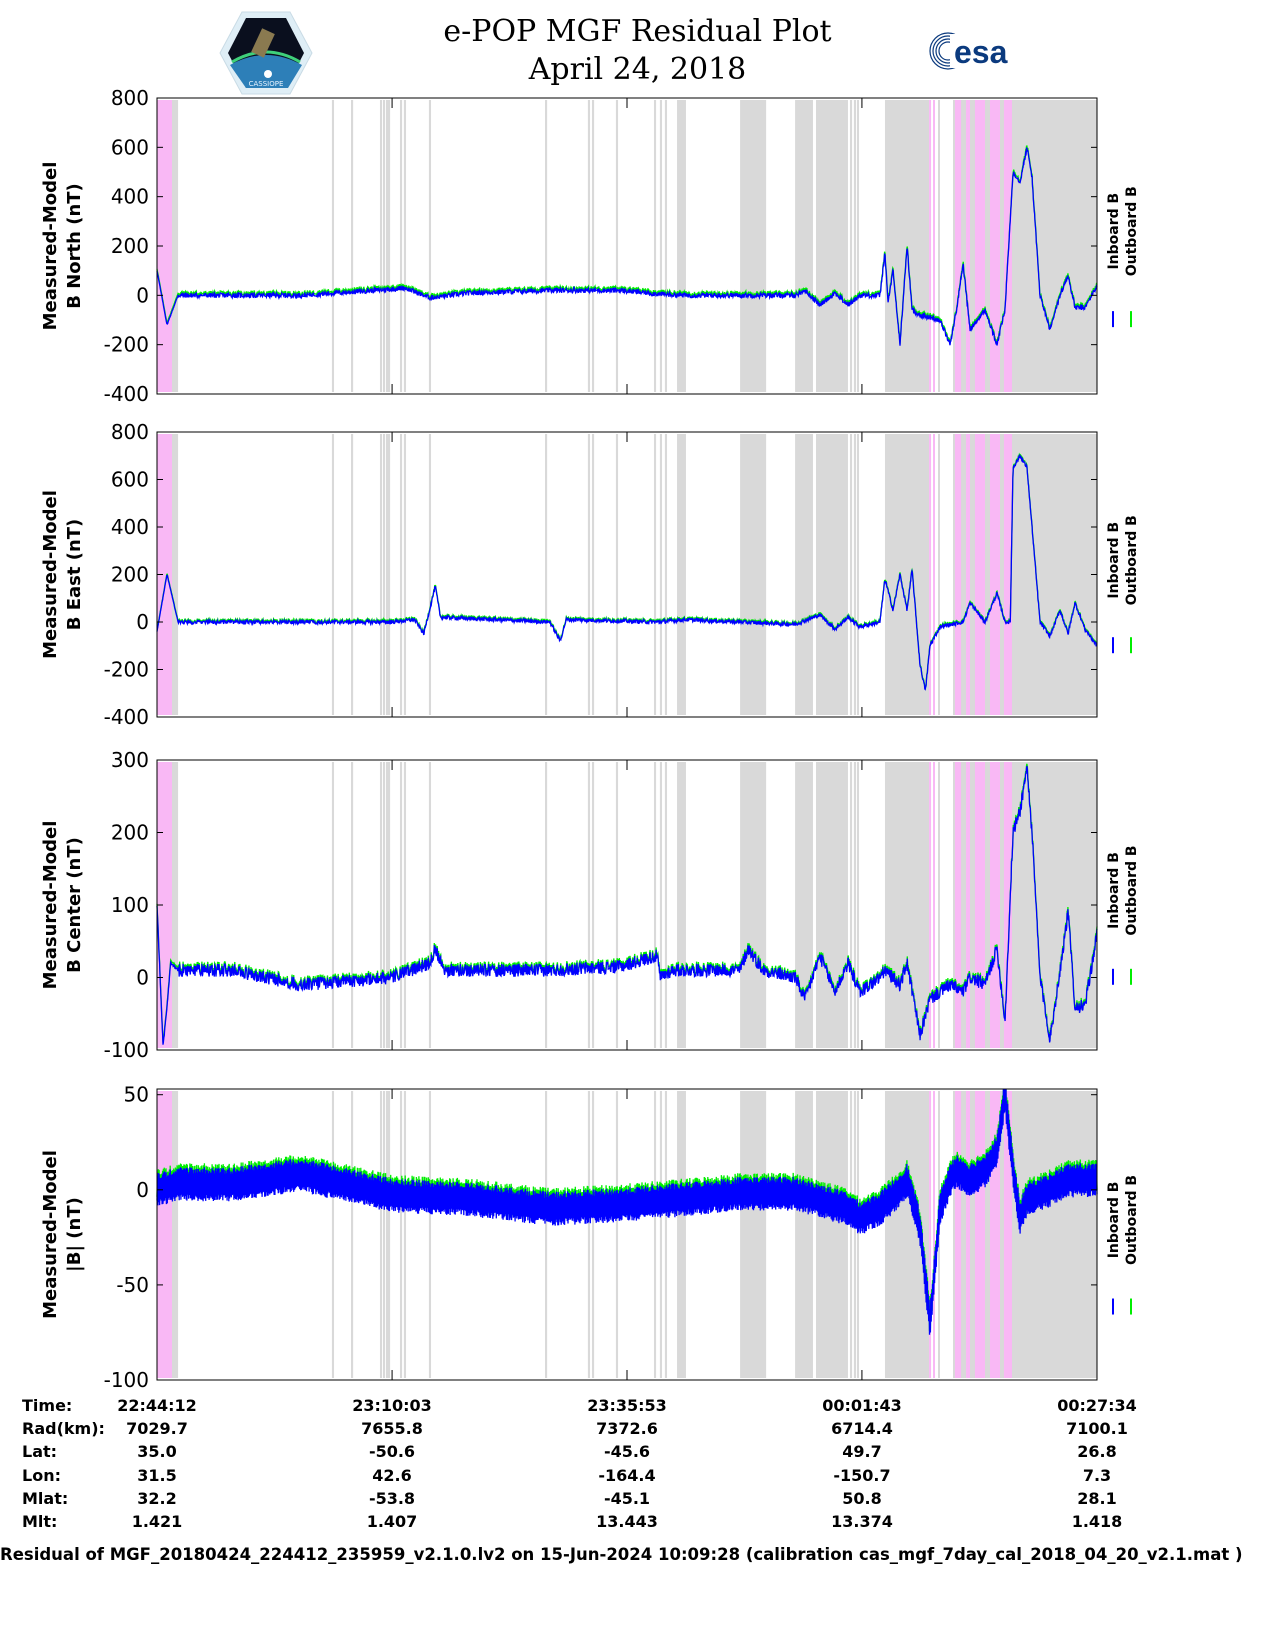  What do you see at coordinates (74, 905) in the screenshot?
I see `y-axis-label-line2: B Center (nT)` at bounding box center [74, 905].